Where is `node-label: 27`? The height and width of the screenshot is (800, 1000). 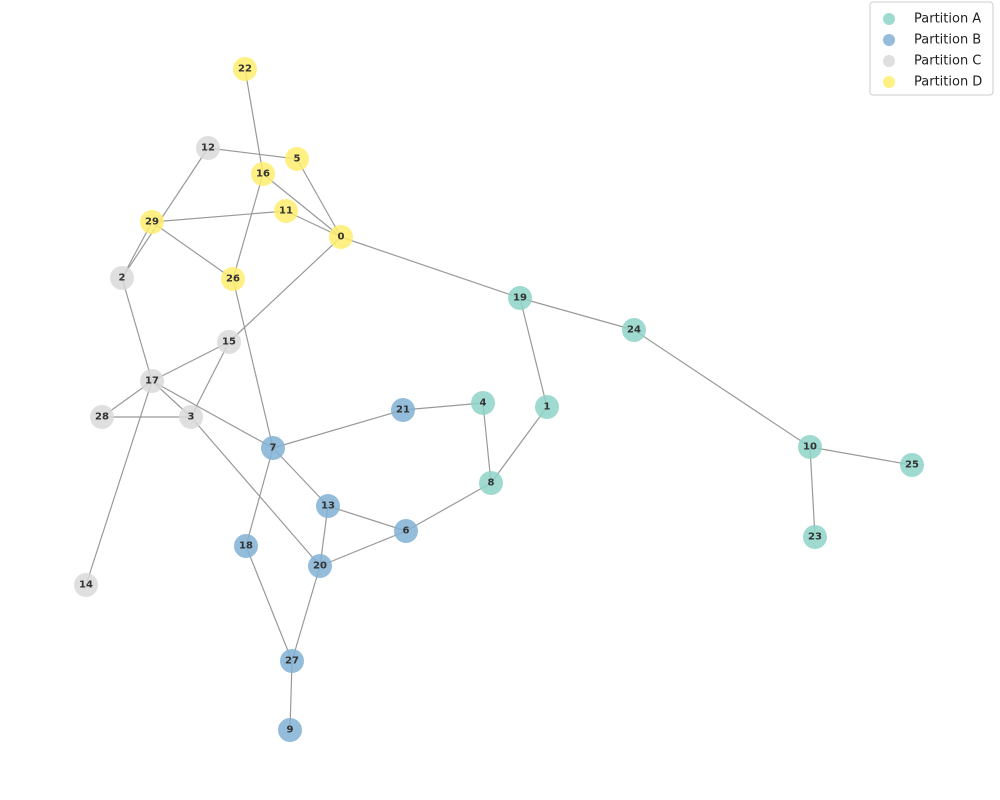
node-label: 27 is located at coordinates (292, 661).